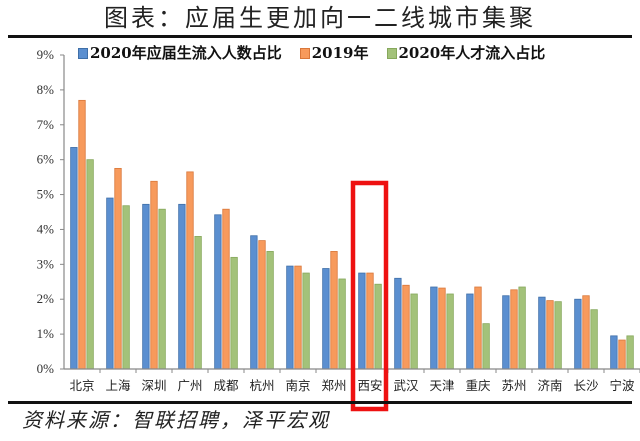 The height and width of the screenshot is (441, 640). What do you see at coordinates (441, 385) in the screenshot?
I see `x-tick-label: 天津` at bounding box center [441, 385].